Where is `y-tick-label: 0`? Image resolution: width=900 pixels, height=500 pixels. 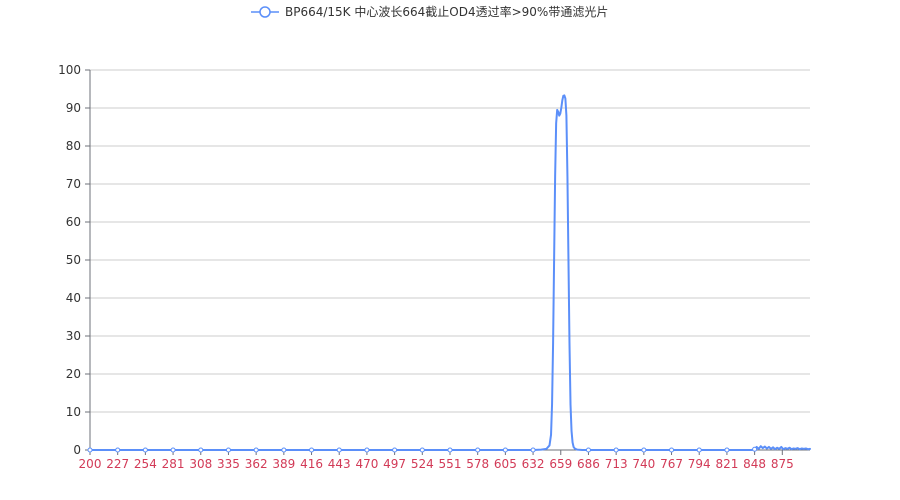 y-tick-label: 0 is located at coordinates (77, 450).